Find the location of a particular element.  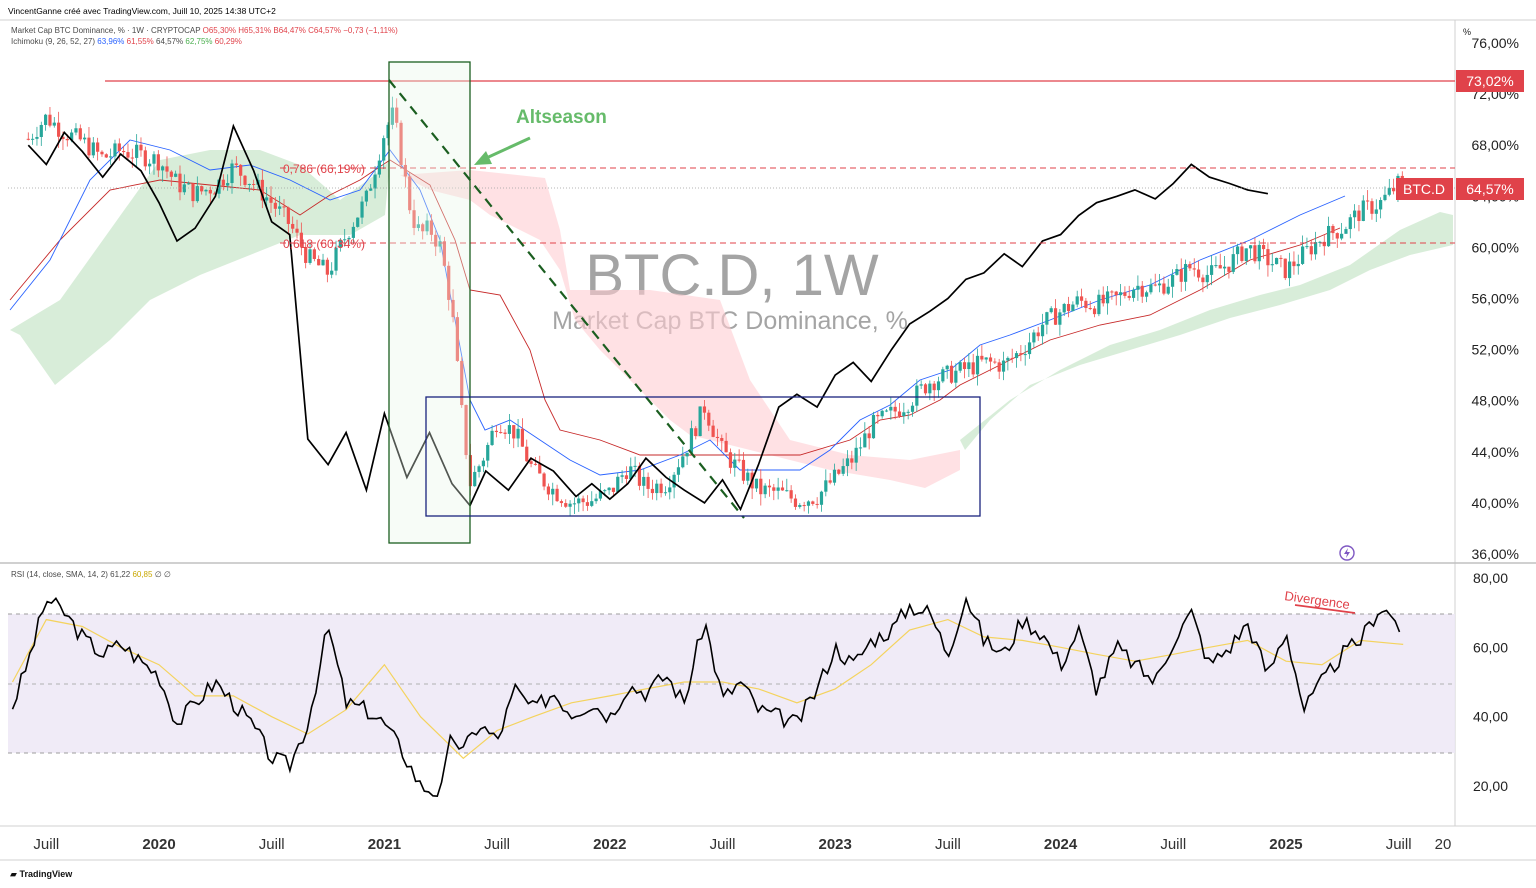

lightning-icon-bolt is located at coordinates (1347, 553).